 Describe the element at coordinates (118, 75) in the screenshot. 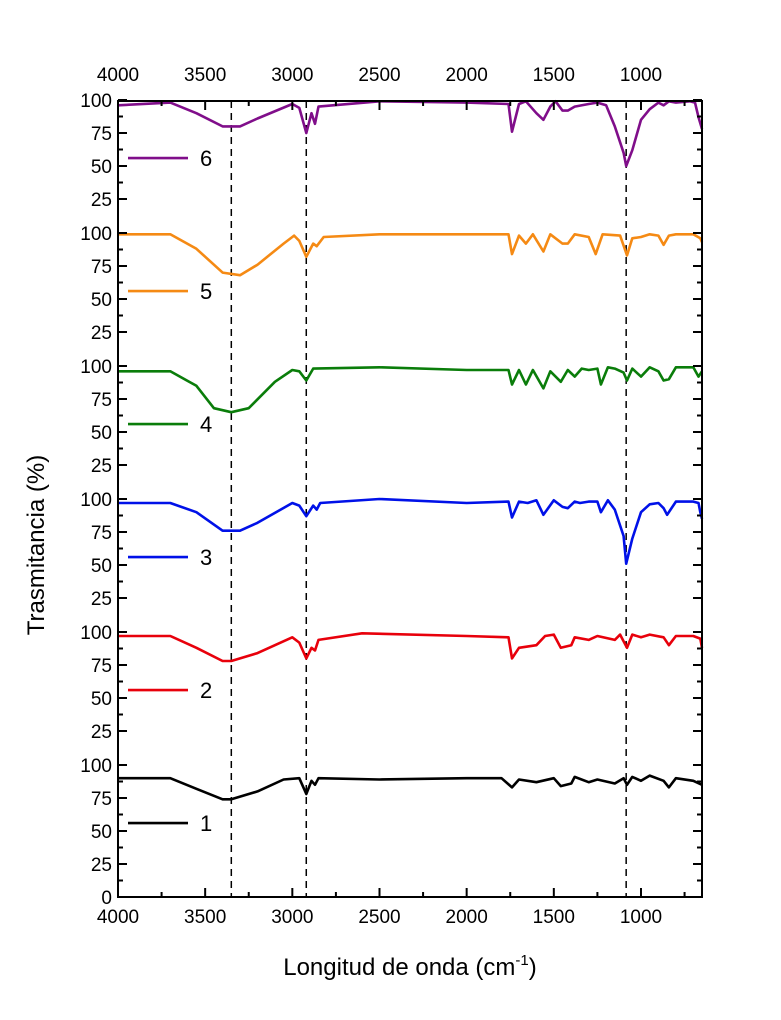

I see `x-tick-label-top: 4000` at that location.